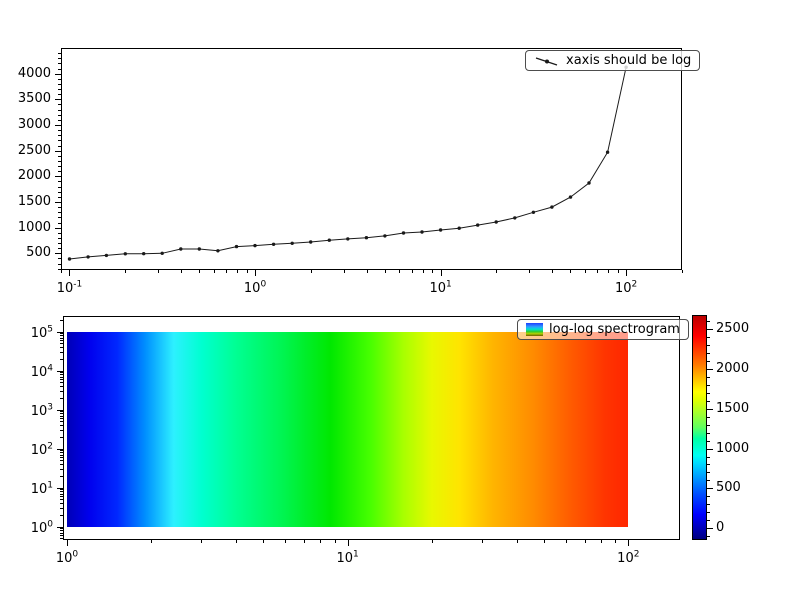 This screenshot has height=600, width=800. Describe the element at coordinates (38, 253) in the screenshot. I see `tick-label: 500` at that location.